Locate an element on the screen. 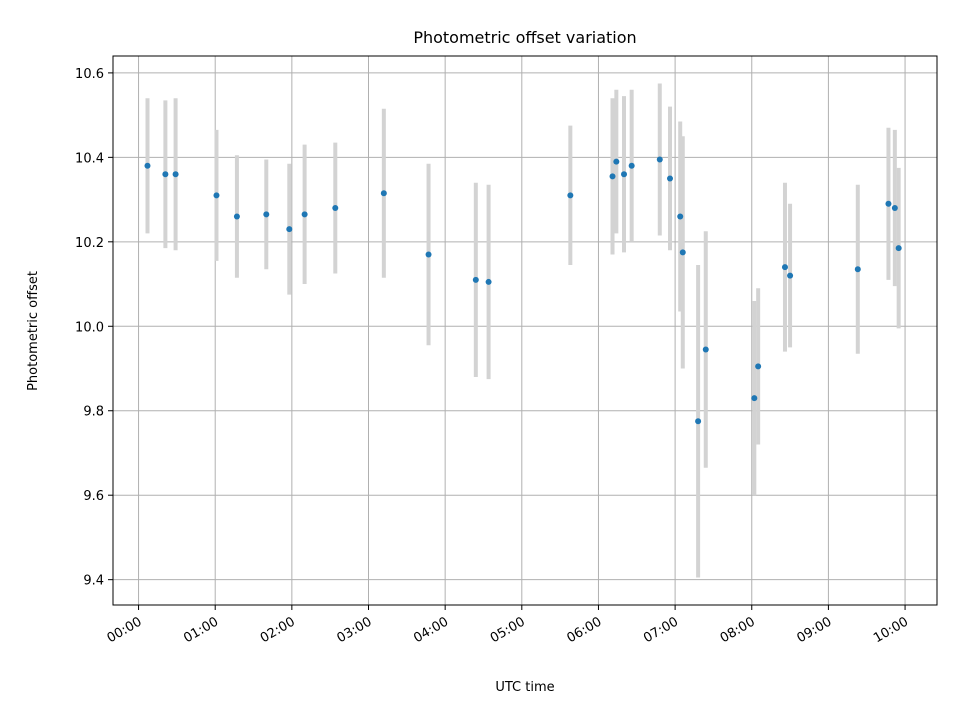 This screenshot has height=720, width=960. y-tick-label: 10.0 is located at coordinates (89, 327).